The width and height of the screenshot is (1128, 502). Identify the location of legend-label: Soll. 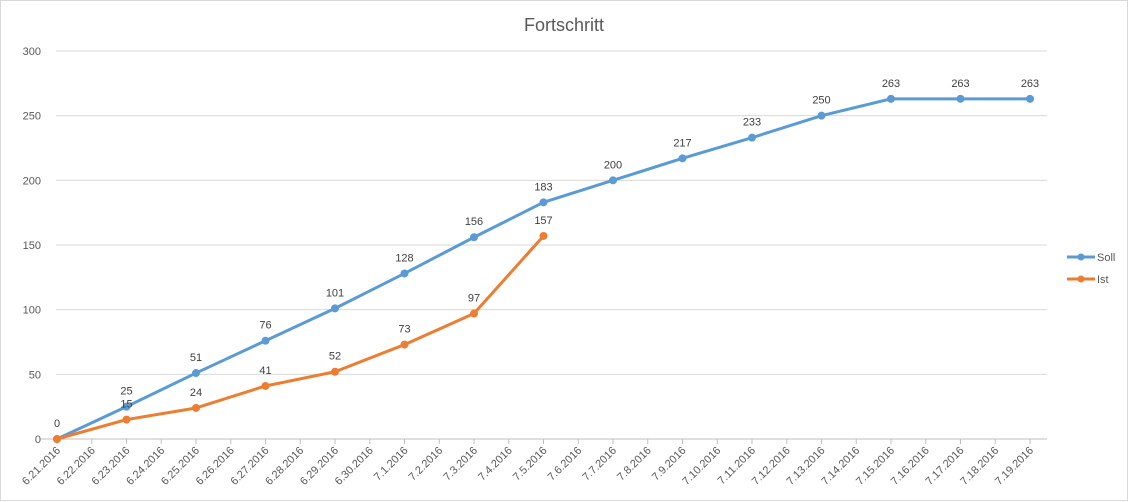
(1106, 258).